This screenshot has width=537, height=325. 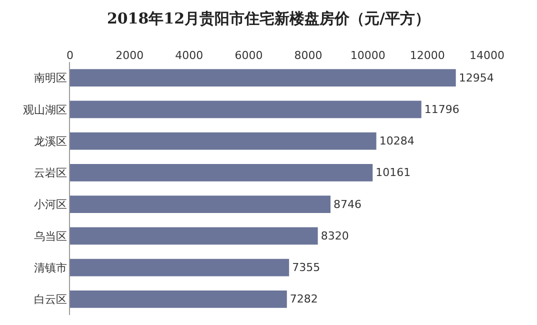 What do you see at coordinates (50, 267) in the screenshot?
I see `y-tick-label: 清镇市` at bounding box center [50, 267].